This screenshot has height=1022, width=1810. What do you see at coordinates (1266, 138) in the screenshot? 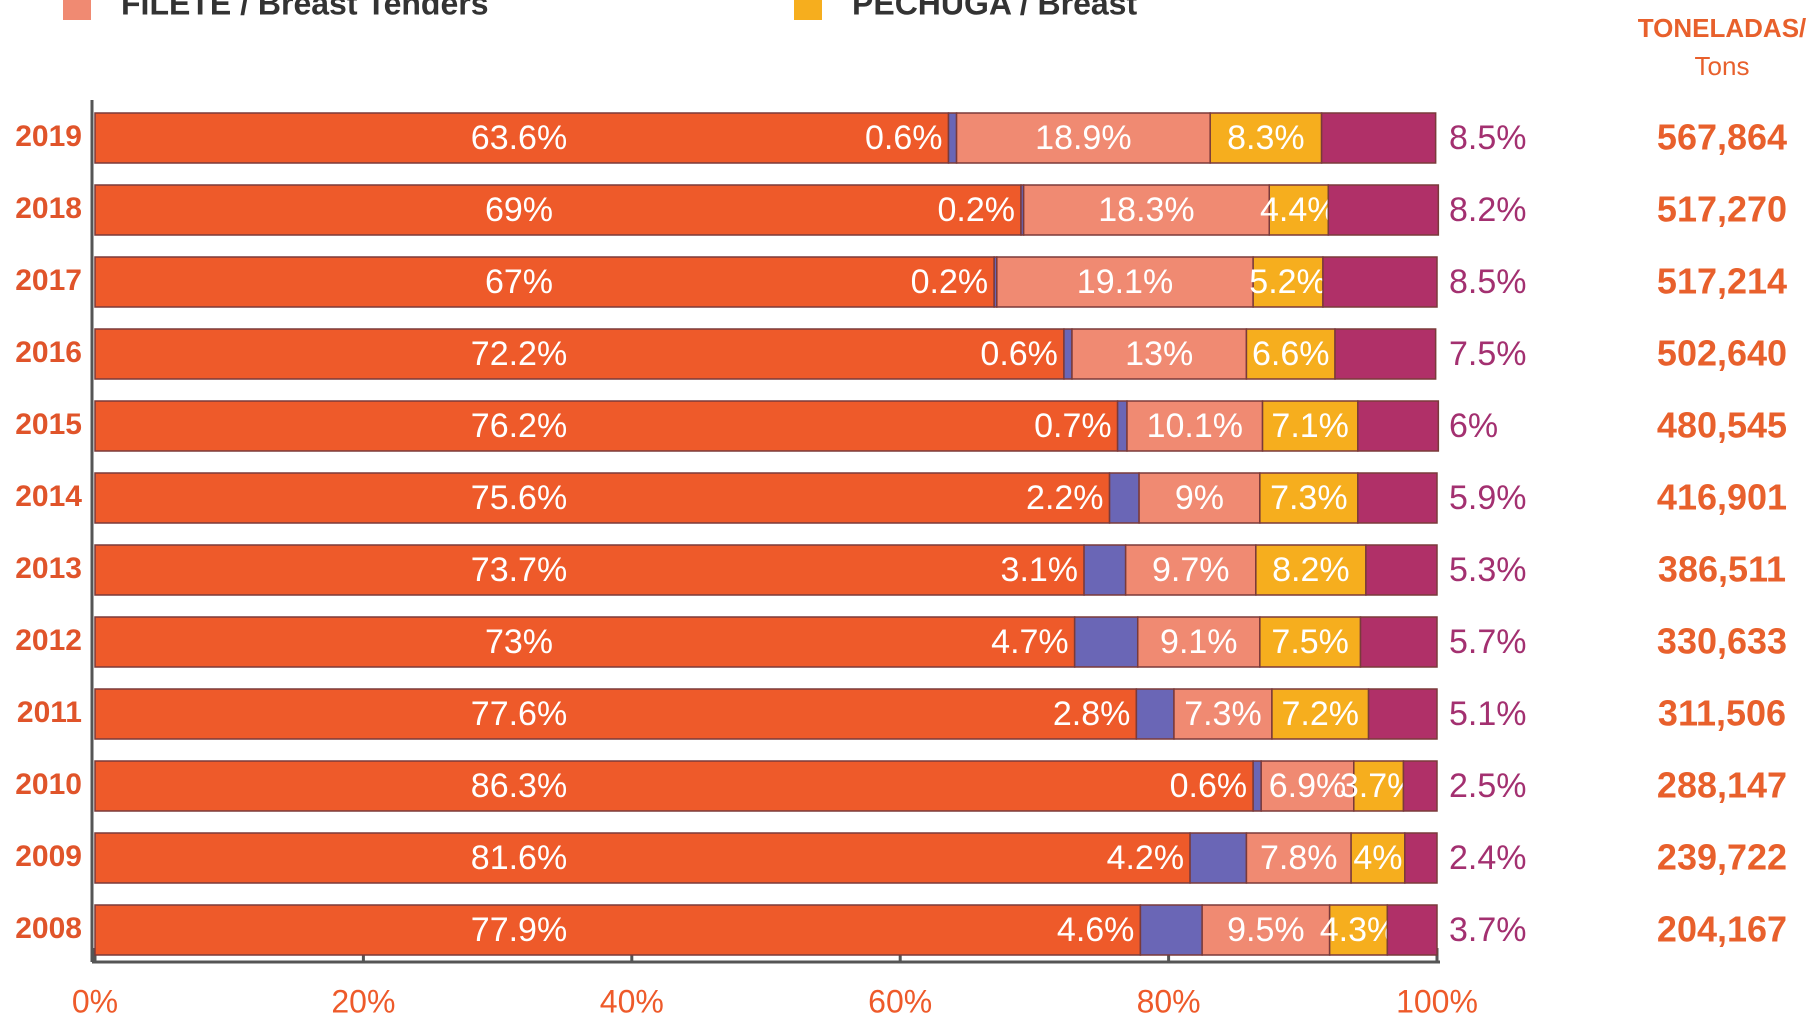
I see `value-label: 8.3%` at bounding box center [1266, 138].